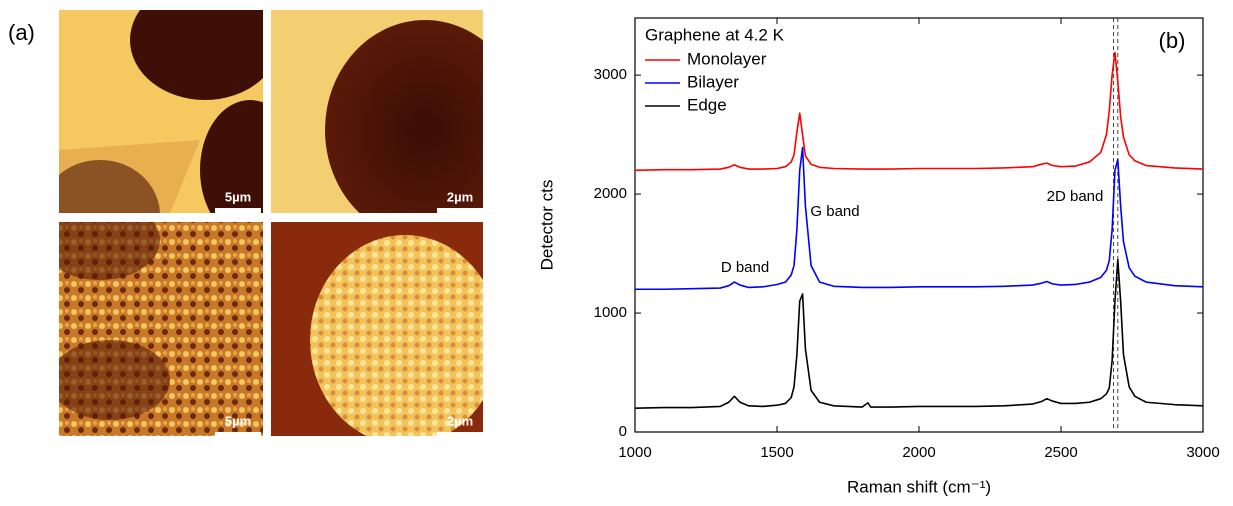 The height and width of the screenshot is (506, 1233). What do you see at coordinates (834, 211) in the screenshot?
I see `annotation: G band` at bounding box center [834, 211].